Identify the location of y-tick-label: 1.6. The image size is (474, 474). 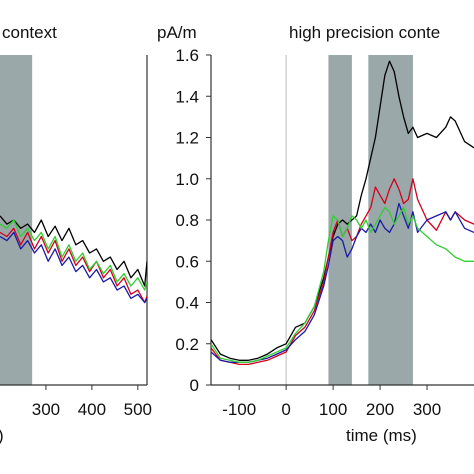
(187, 55).